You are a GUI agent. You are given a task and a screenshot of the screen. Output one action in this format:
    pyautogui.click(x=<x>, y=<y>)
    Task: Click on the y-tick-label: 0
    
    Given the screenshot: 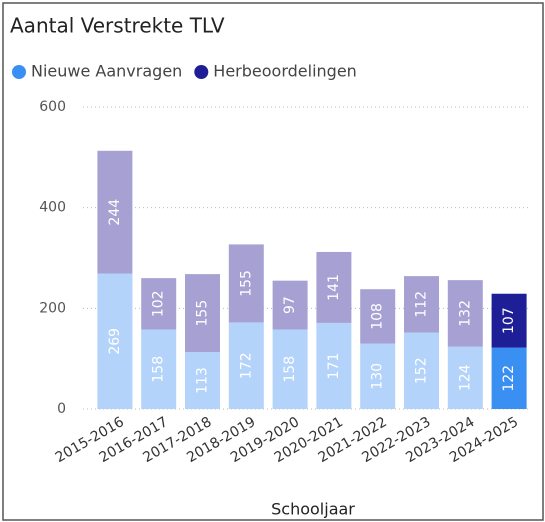 What is the action you would take?
    pyautogui.click(x=61, y=409)
    